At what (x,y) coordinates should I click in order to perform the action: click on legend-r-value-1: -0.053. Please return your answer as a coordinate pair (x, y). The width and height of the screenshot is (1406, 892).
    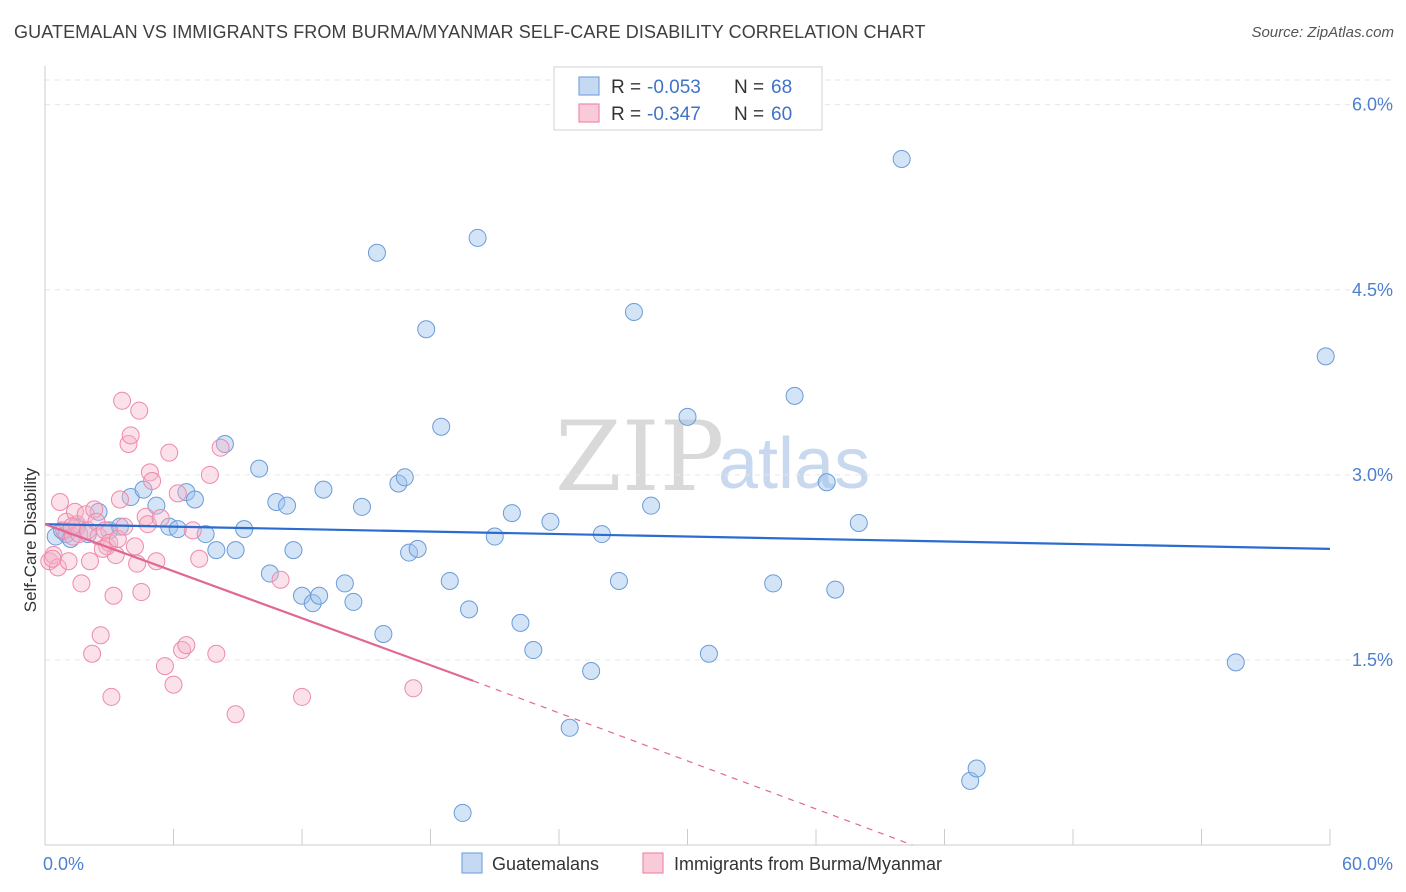
    Looking at the image, I should click on (674, 87).